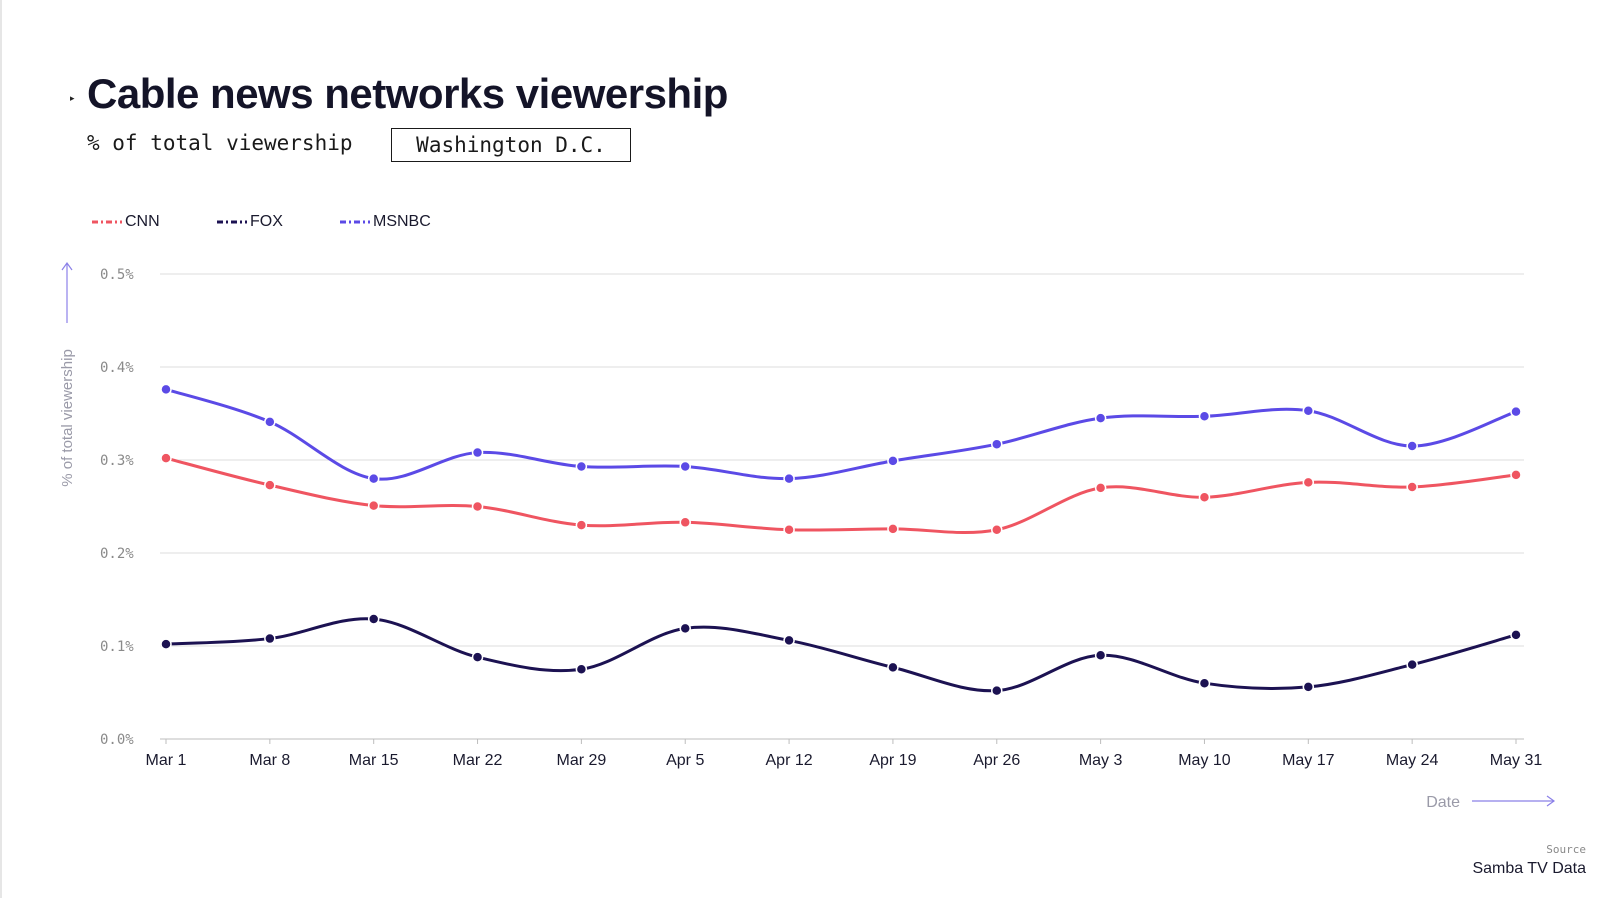 The image size is (1600, 898). Describe the element at coordinates (220, 143) in the screenshot. I see `chart-subtitle: % of total viewership` at that location.